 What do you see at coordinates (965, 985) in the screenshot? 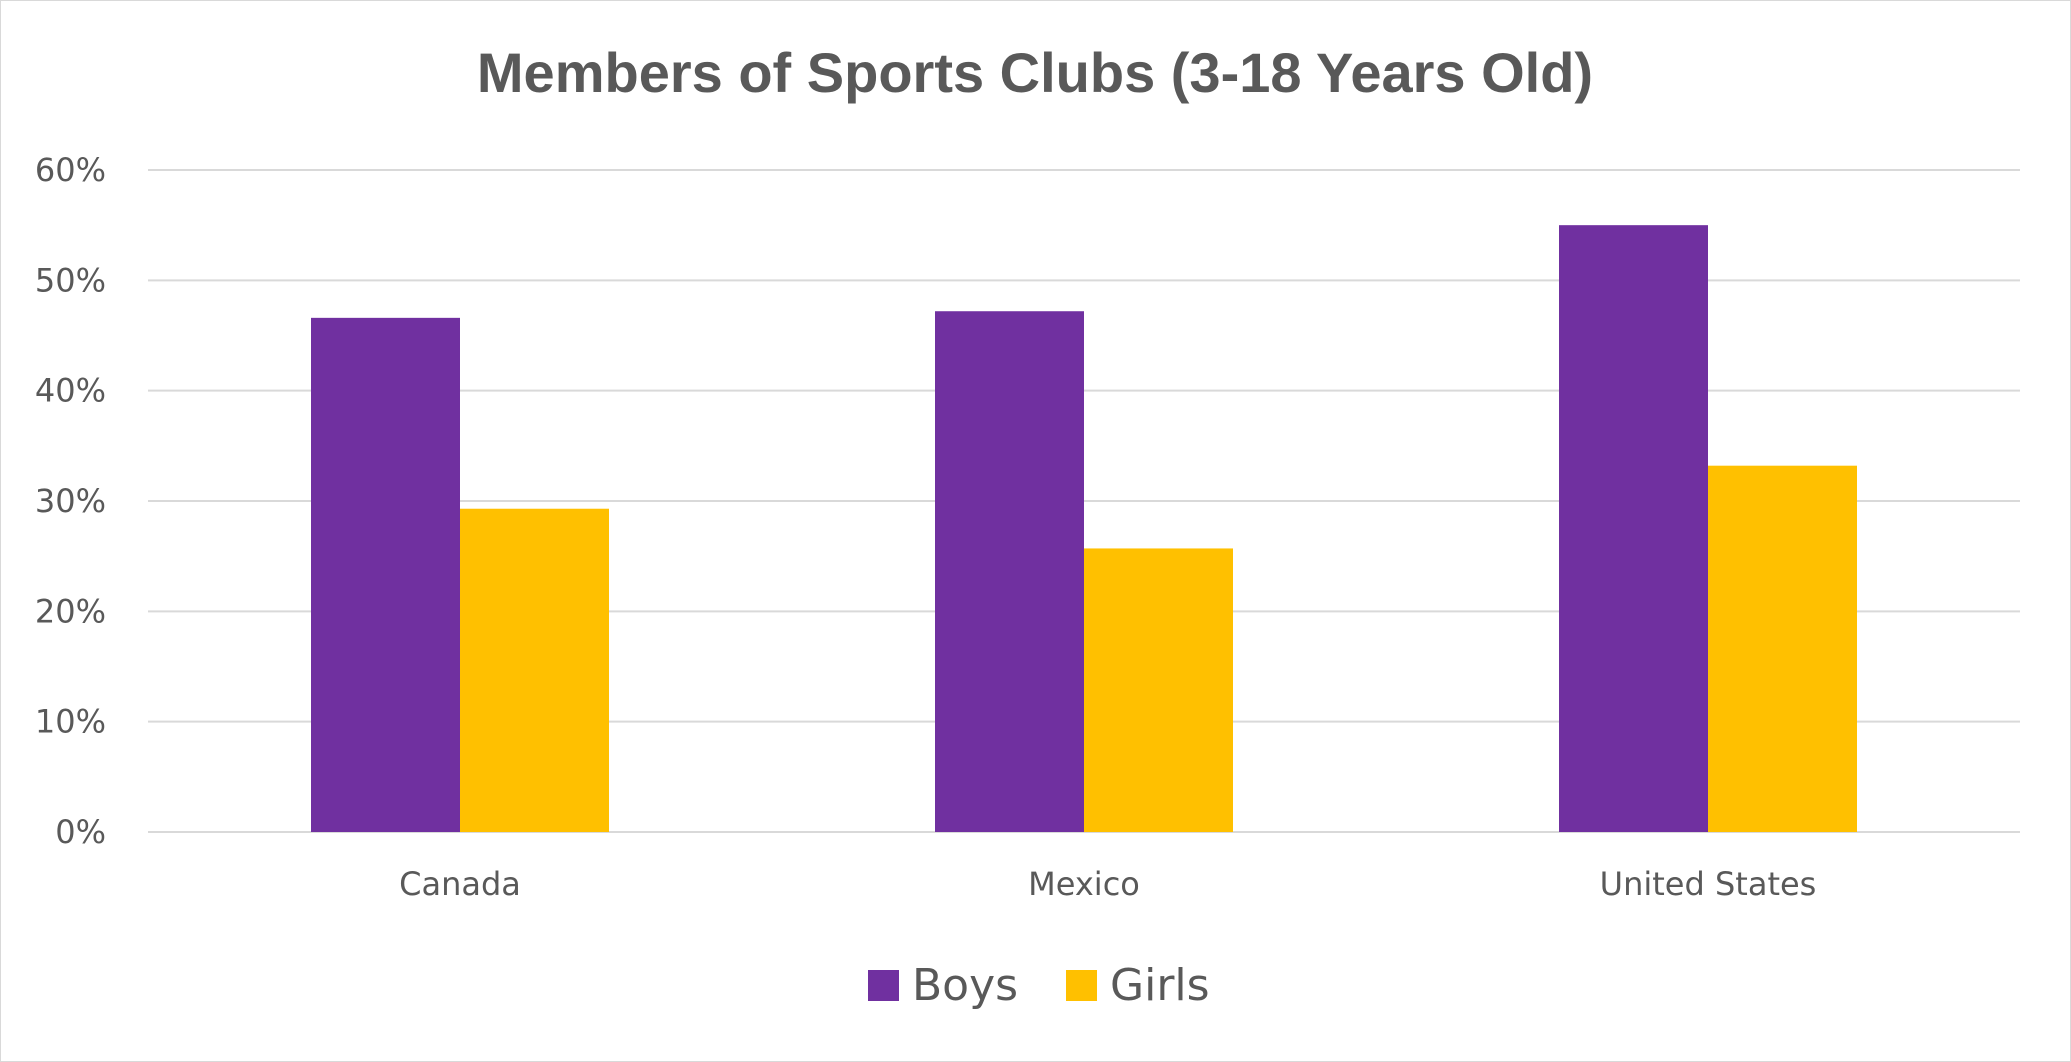
I see `legend-label-boys: Boys` at bounding box center [965, 985].